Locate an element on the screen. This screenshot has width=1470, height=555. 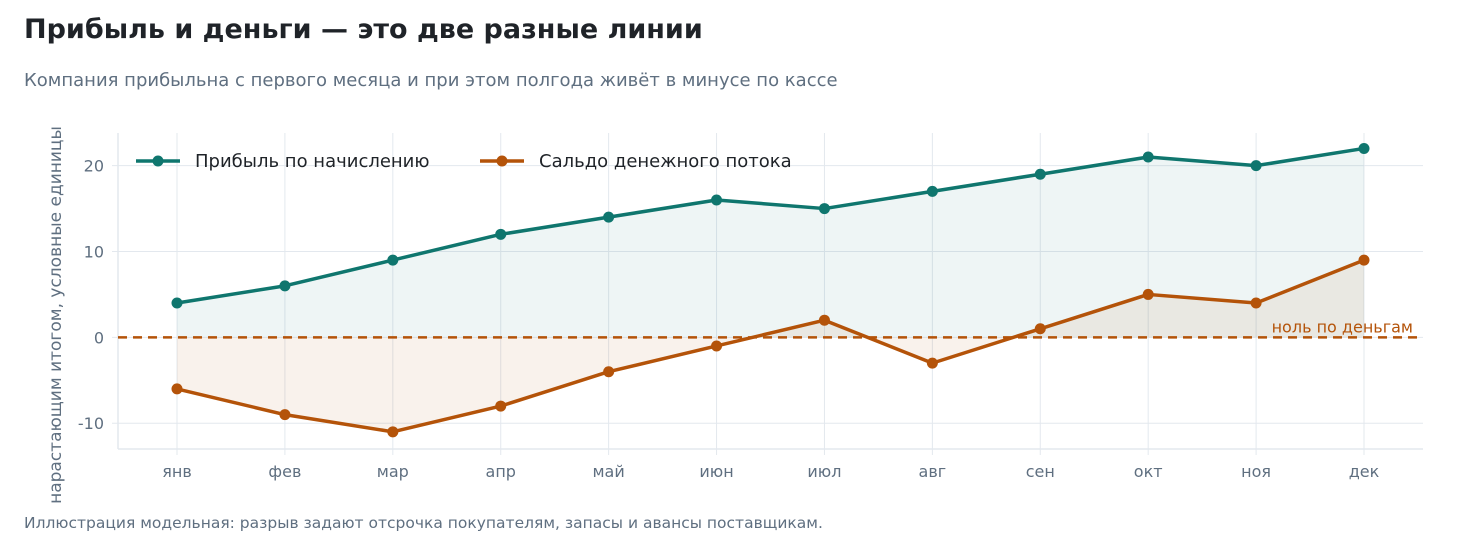
x-tick-label: янв is located at coordinates (177, 471).